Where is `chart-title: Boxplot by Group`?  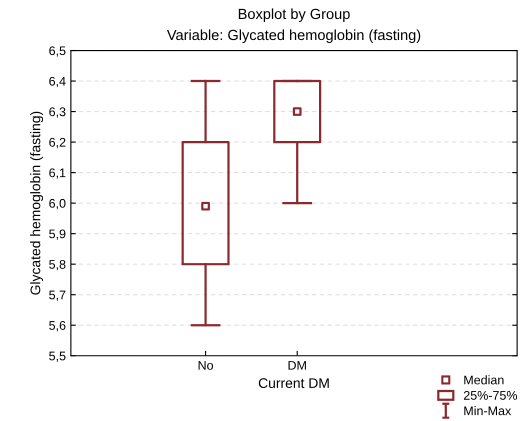
chart-title: Boxplot by Group is located at coordinates (294, 15).